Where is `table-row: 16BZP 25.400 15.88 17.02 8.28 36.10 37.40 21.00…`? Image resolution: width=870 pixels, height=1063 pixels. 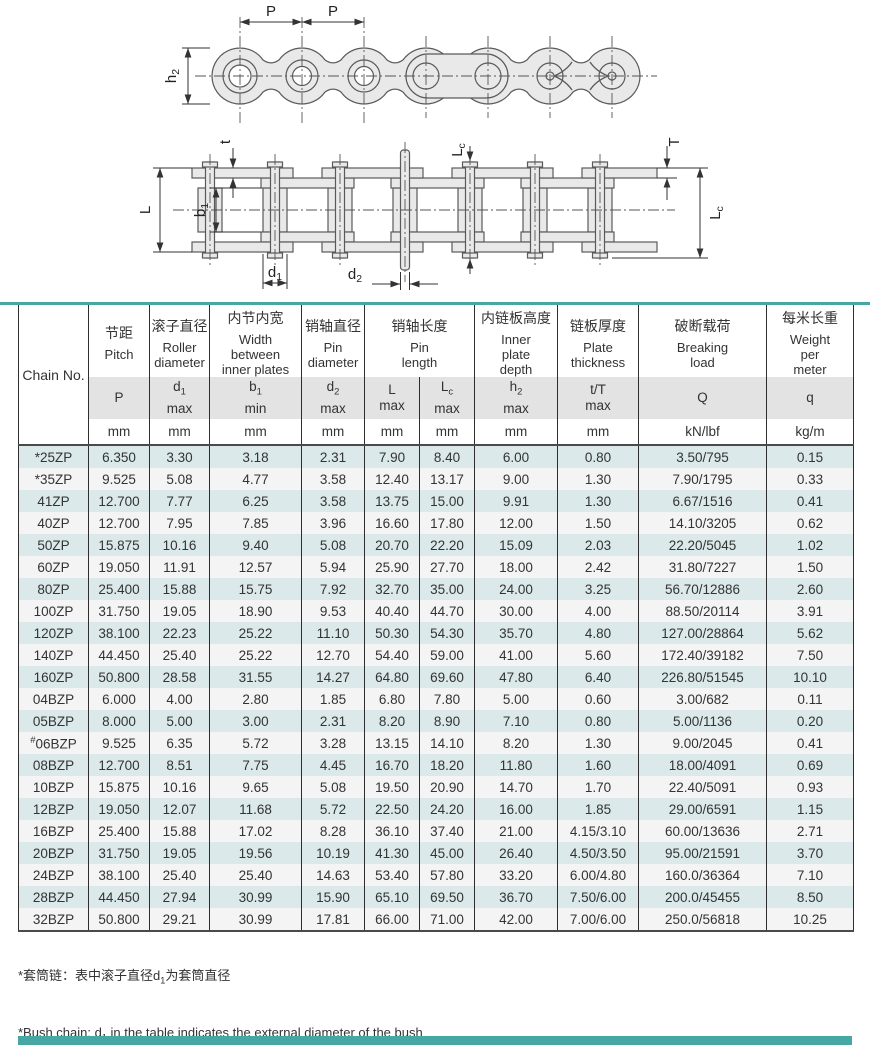 table-row: 16BZP 25.400 15.88 17.02 8.28 36.10 37.40 21.00… is located at coordinates (436, 831).